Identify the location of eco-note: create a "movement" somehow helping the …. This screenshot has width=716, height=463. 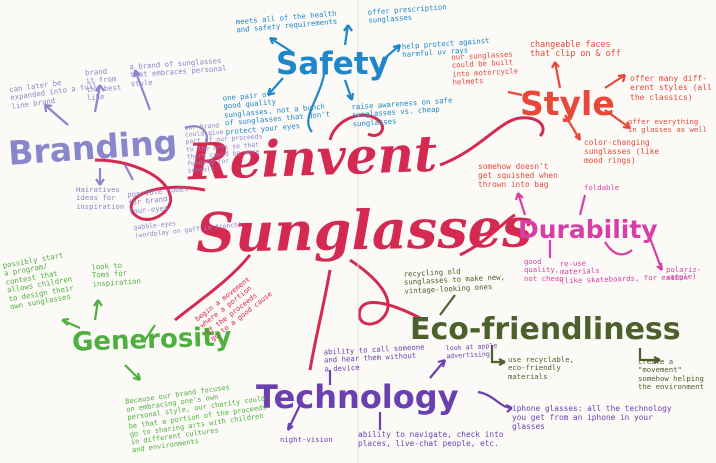
(671, 374).